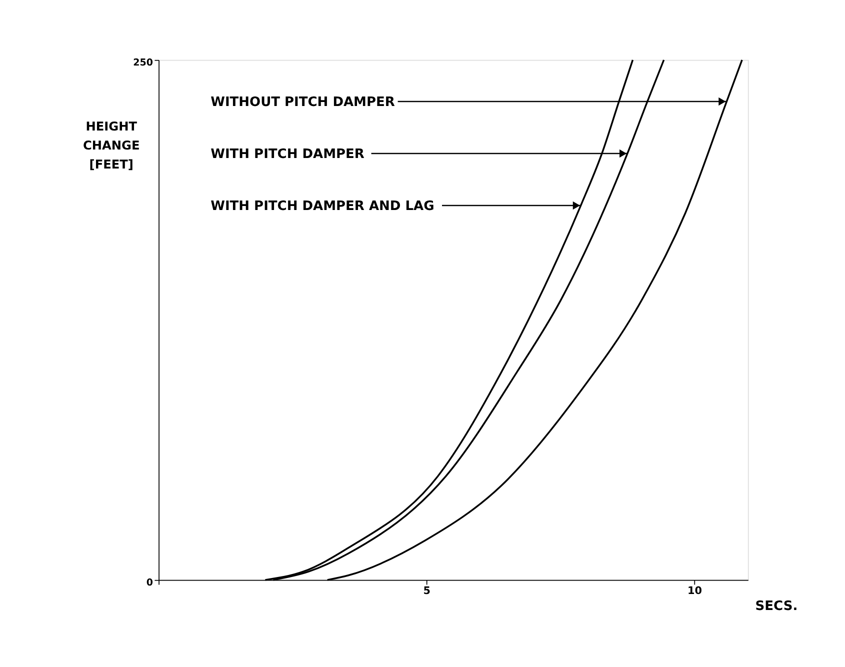 This screenshot has width=845, height=667. Describe the element at coordinates (302, 102) in the screenshot. I see `annotation: WITHOUT PITCH DAMPER` at that location.